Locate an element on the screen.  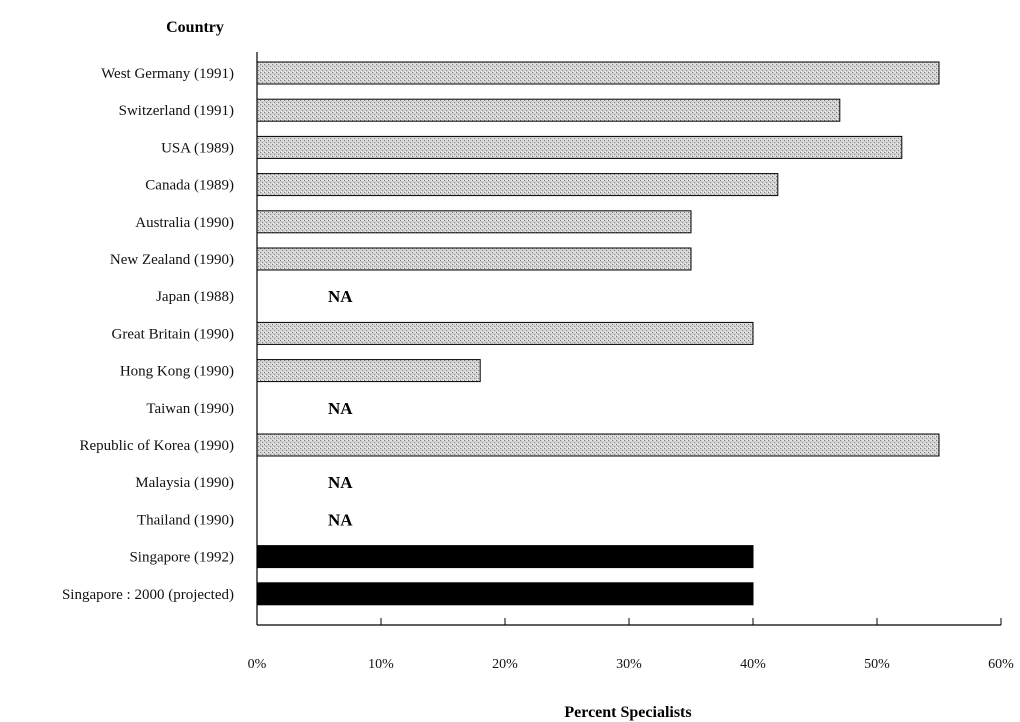
x-tick-label: 60% is located at coordinates (1001, 664).